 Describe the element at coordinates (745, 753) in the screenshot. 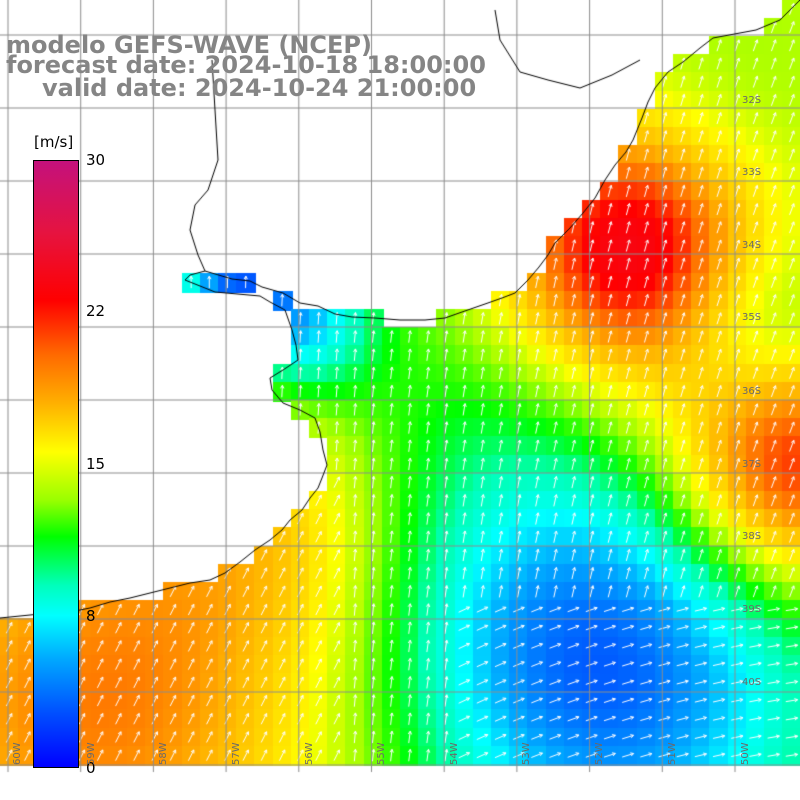

I see `longitude-label: 50W` at that location.